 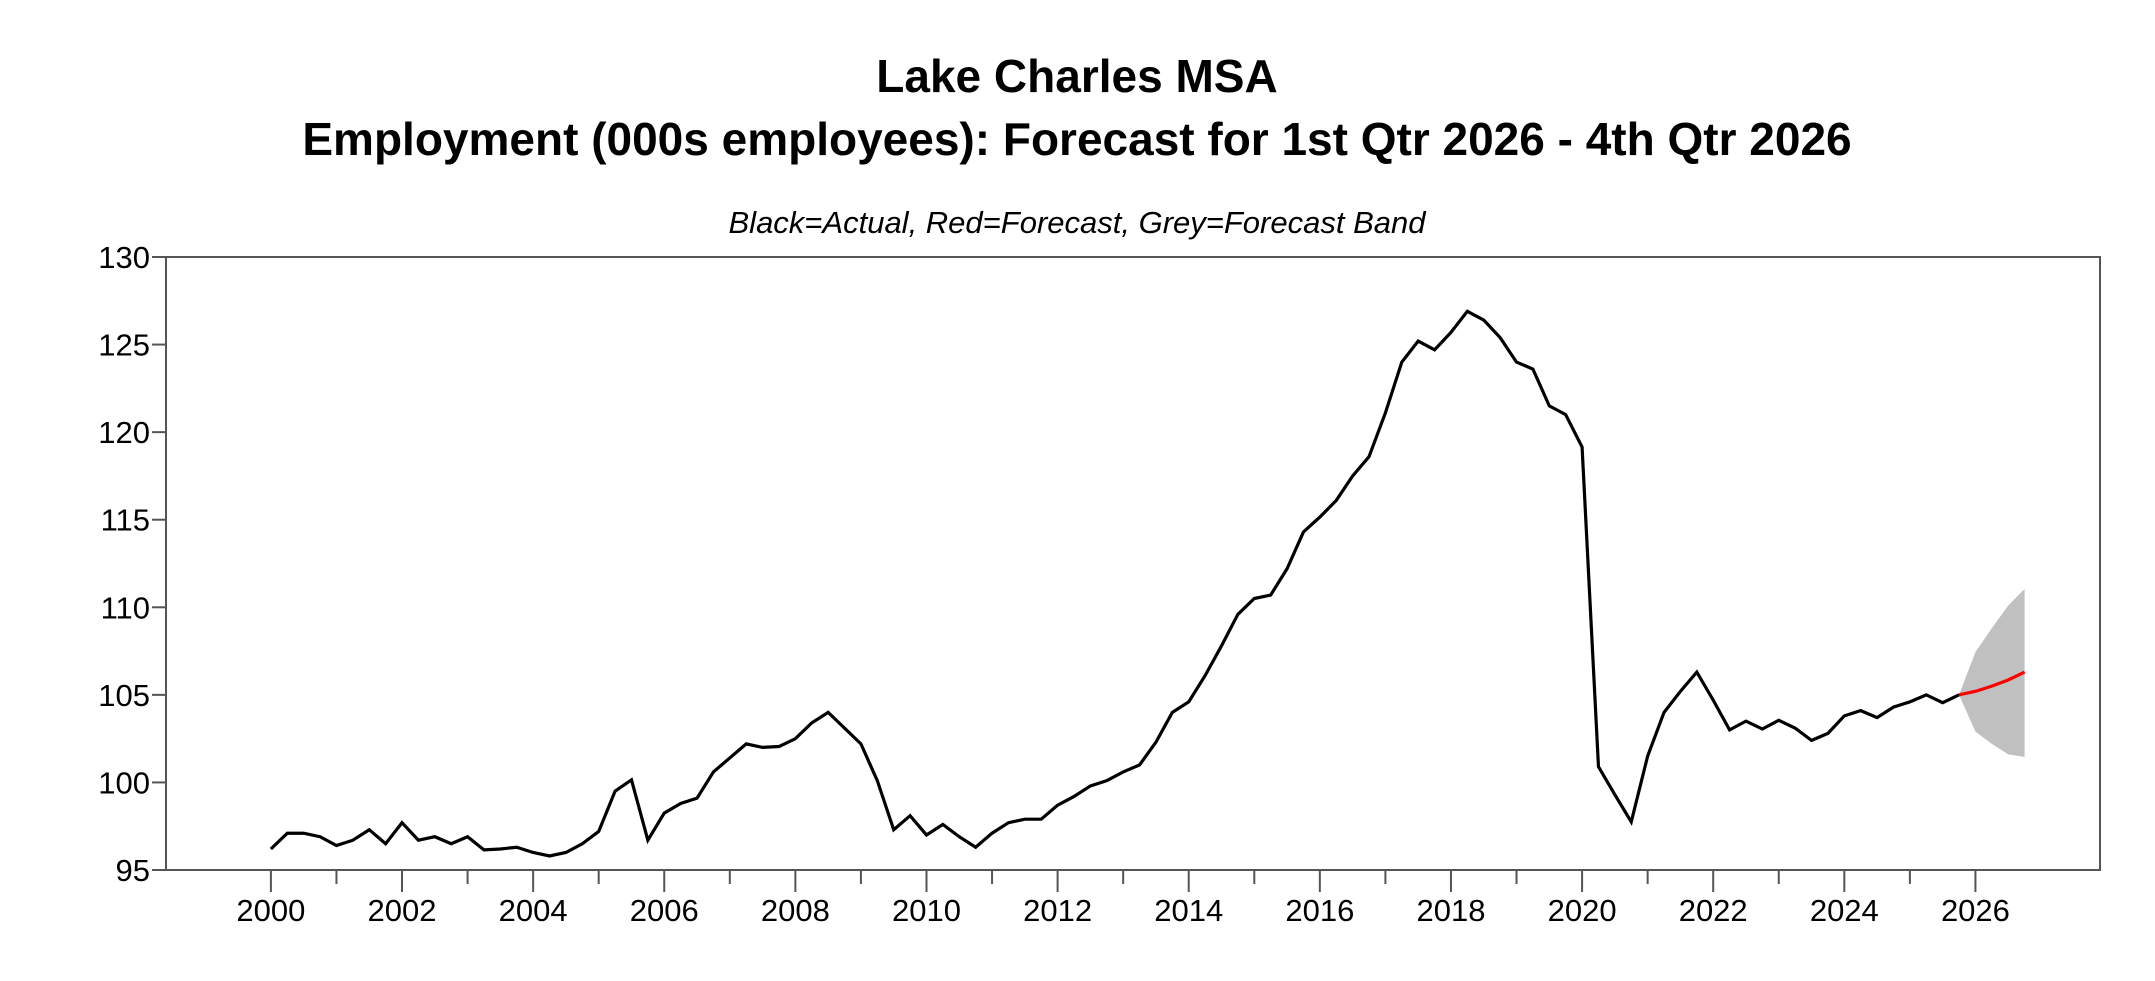 I want to click on x-tick-label: 2008, so click(x=795, y=910).